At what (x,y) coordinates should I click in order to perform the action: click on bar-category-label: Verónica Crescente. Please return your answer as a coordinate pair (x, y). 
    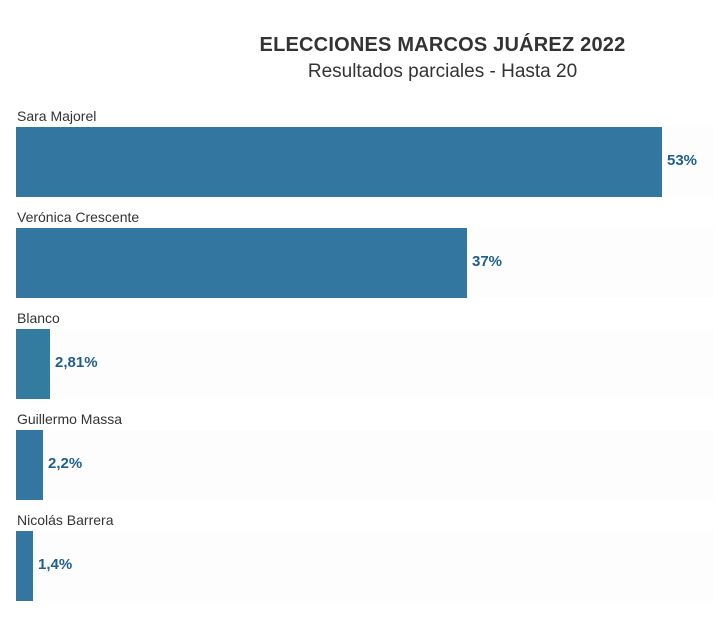
    Looking at the image, I should click on (78, 217).